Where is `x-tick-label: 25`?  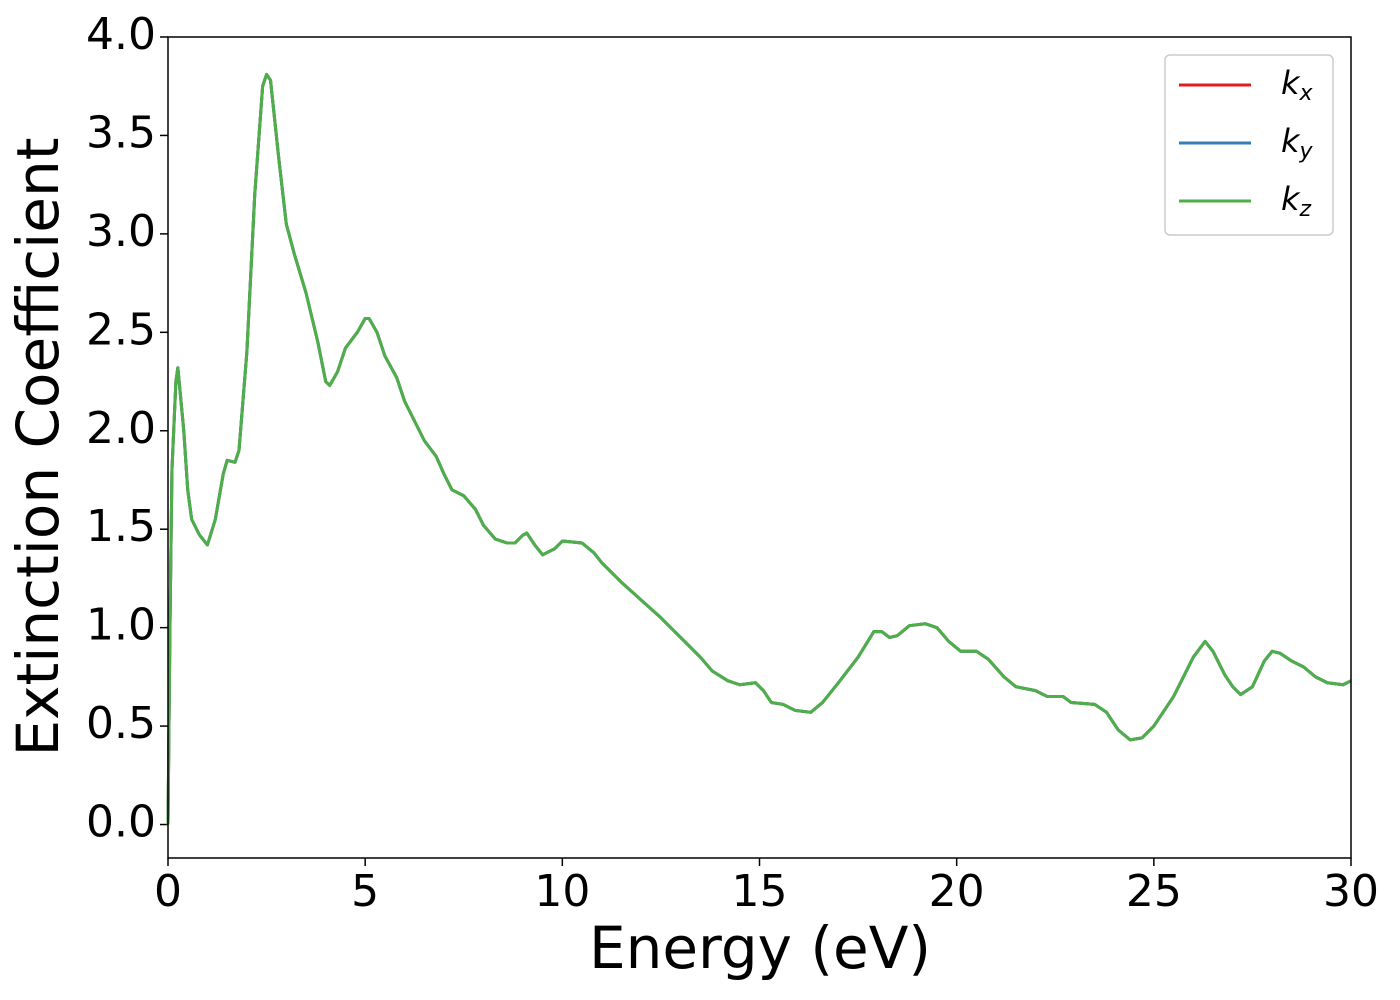
x-tick-label: 25 is located at coordinates (1154, 891).